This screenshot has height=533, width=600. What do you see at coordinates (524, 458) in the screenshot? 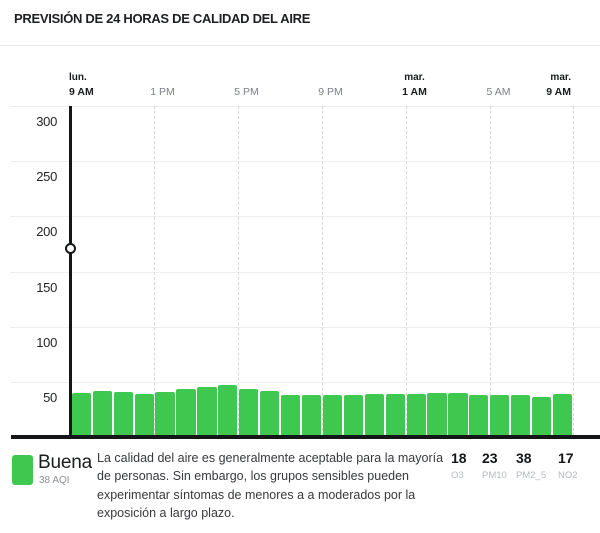
I see `pollutant-value: 38` at bounding box center [524, 458].